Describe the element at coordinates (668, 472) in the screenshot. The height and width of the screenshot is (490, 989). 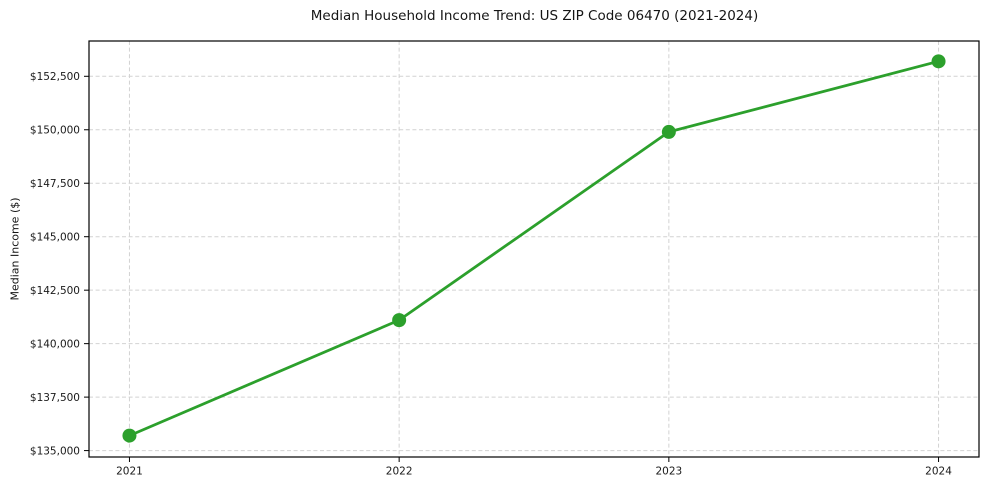
I see `x-tick-label: 2023` at that location.